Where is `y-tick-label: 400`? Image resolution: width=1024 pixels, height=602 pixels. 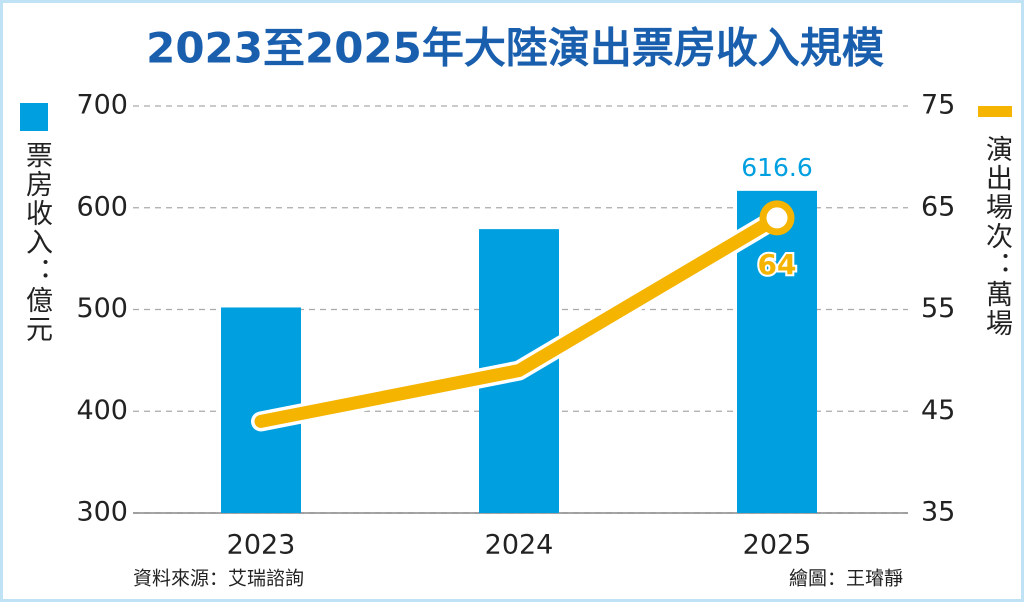 y-tick-label: 400 is located at coordinates (102, 410).